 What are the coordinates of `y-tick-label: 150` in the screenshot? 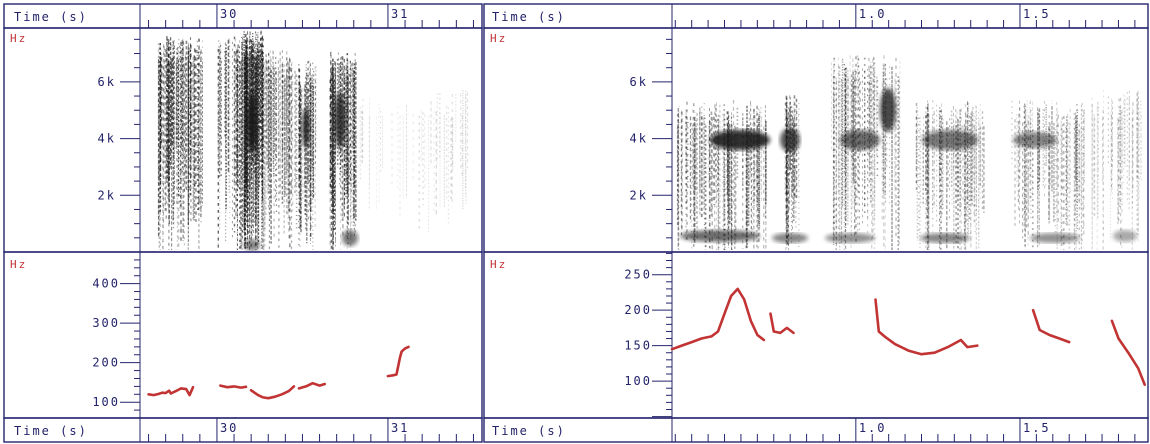 It's located at (638, 346).